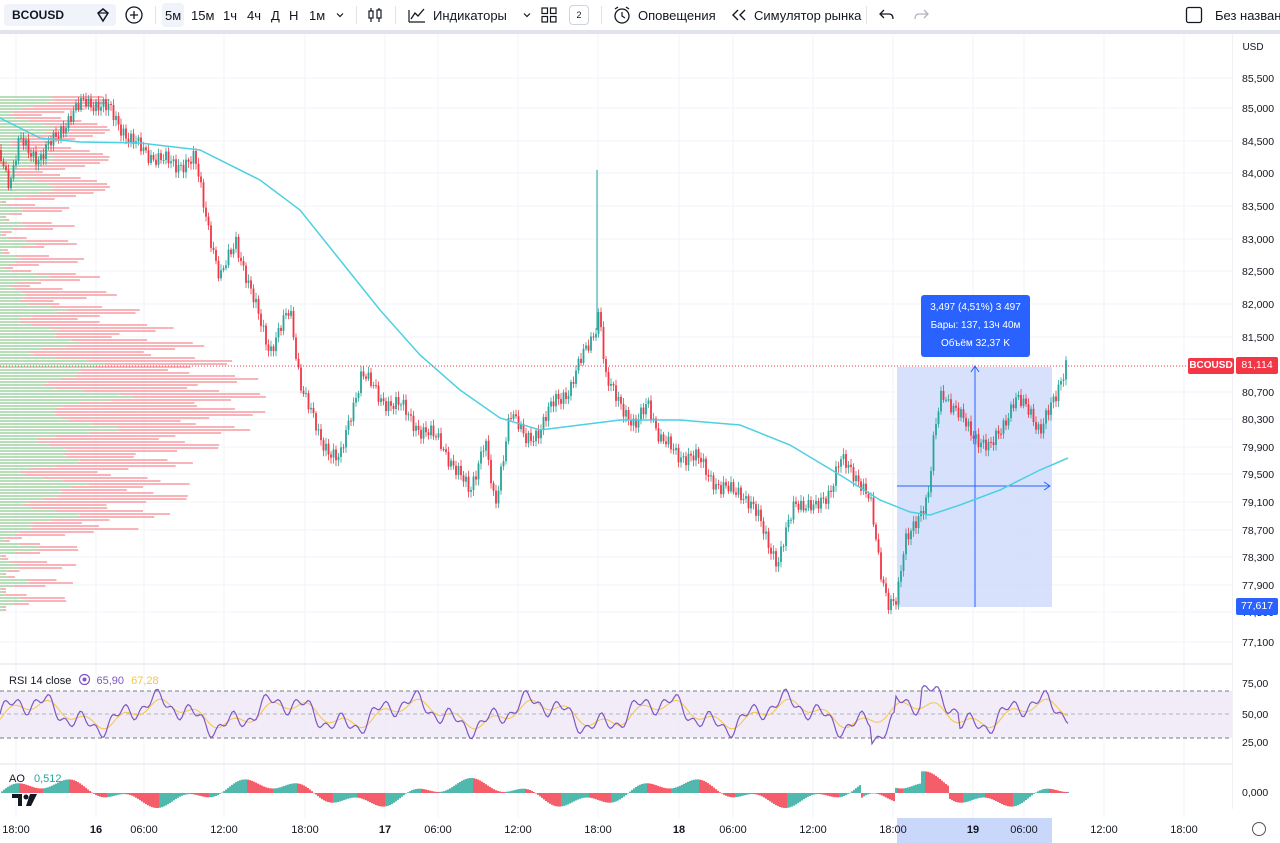 This screenshot has height=843, width=1280. I want to click on symbol-flag-icon, so click(103, 15).